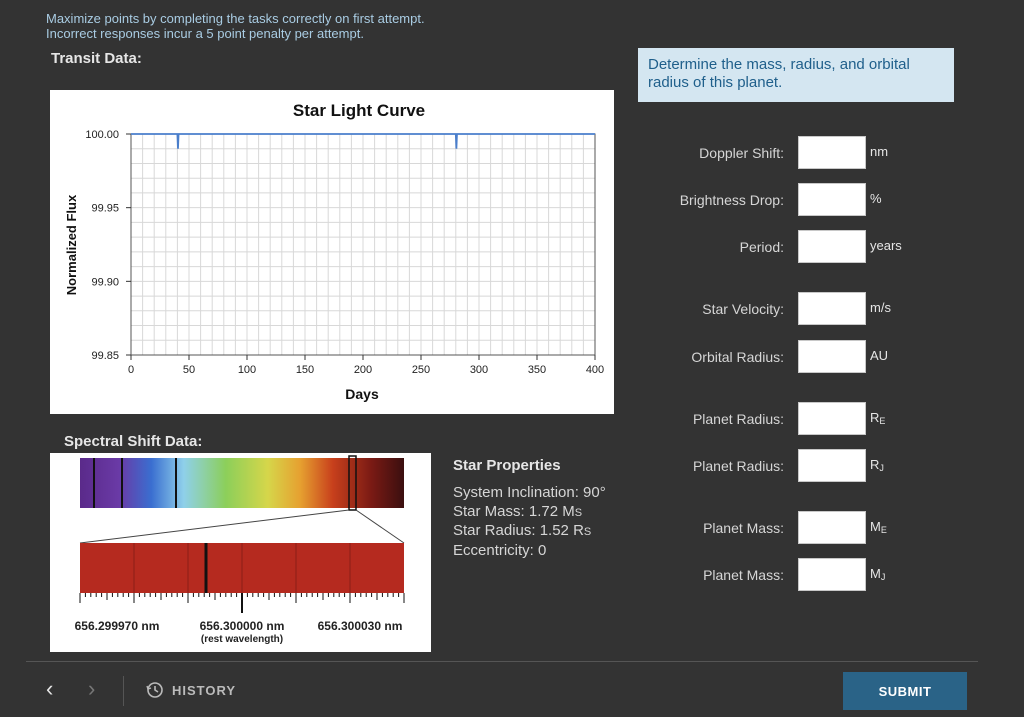 The height and width of the screenshot is (717, 1024). I want to click on field-unit: RJ, so click(877, 465).